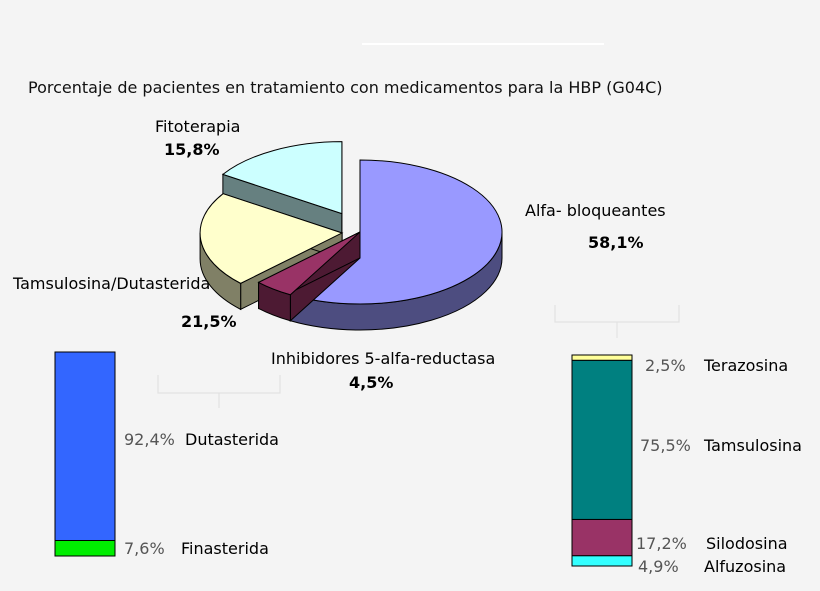 Image resolution: width=820 pixels, height=591 pixels. What do you see at coordinates (658, 566) in the screenshot?
I see `bar-right-value-alfuzosina: 4,9%` at bounding box center [658, 566].